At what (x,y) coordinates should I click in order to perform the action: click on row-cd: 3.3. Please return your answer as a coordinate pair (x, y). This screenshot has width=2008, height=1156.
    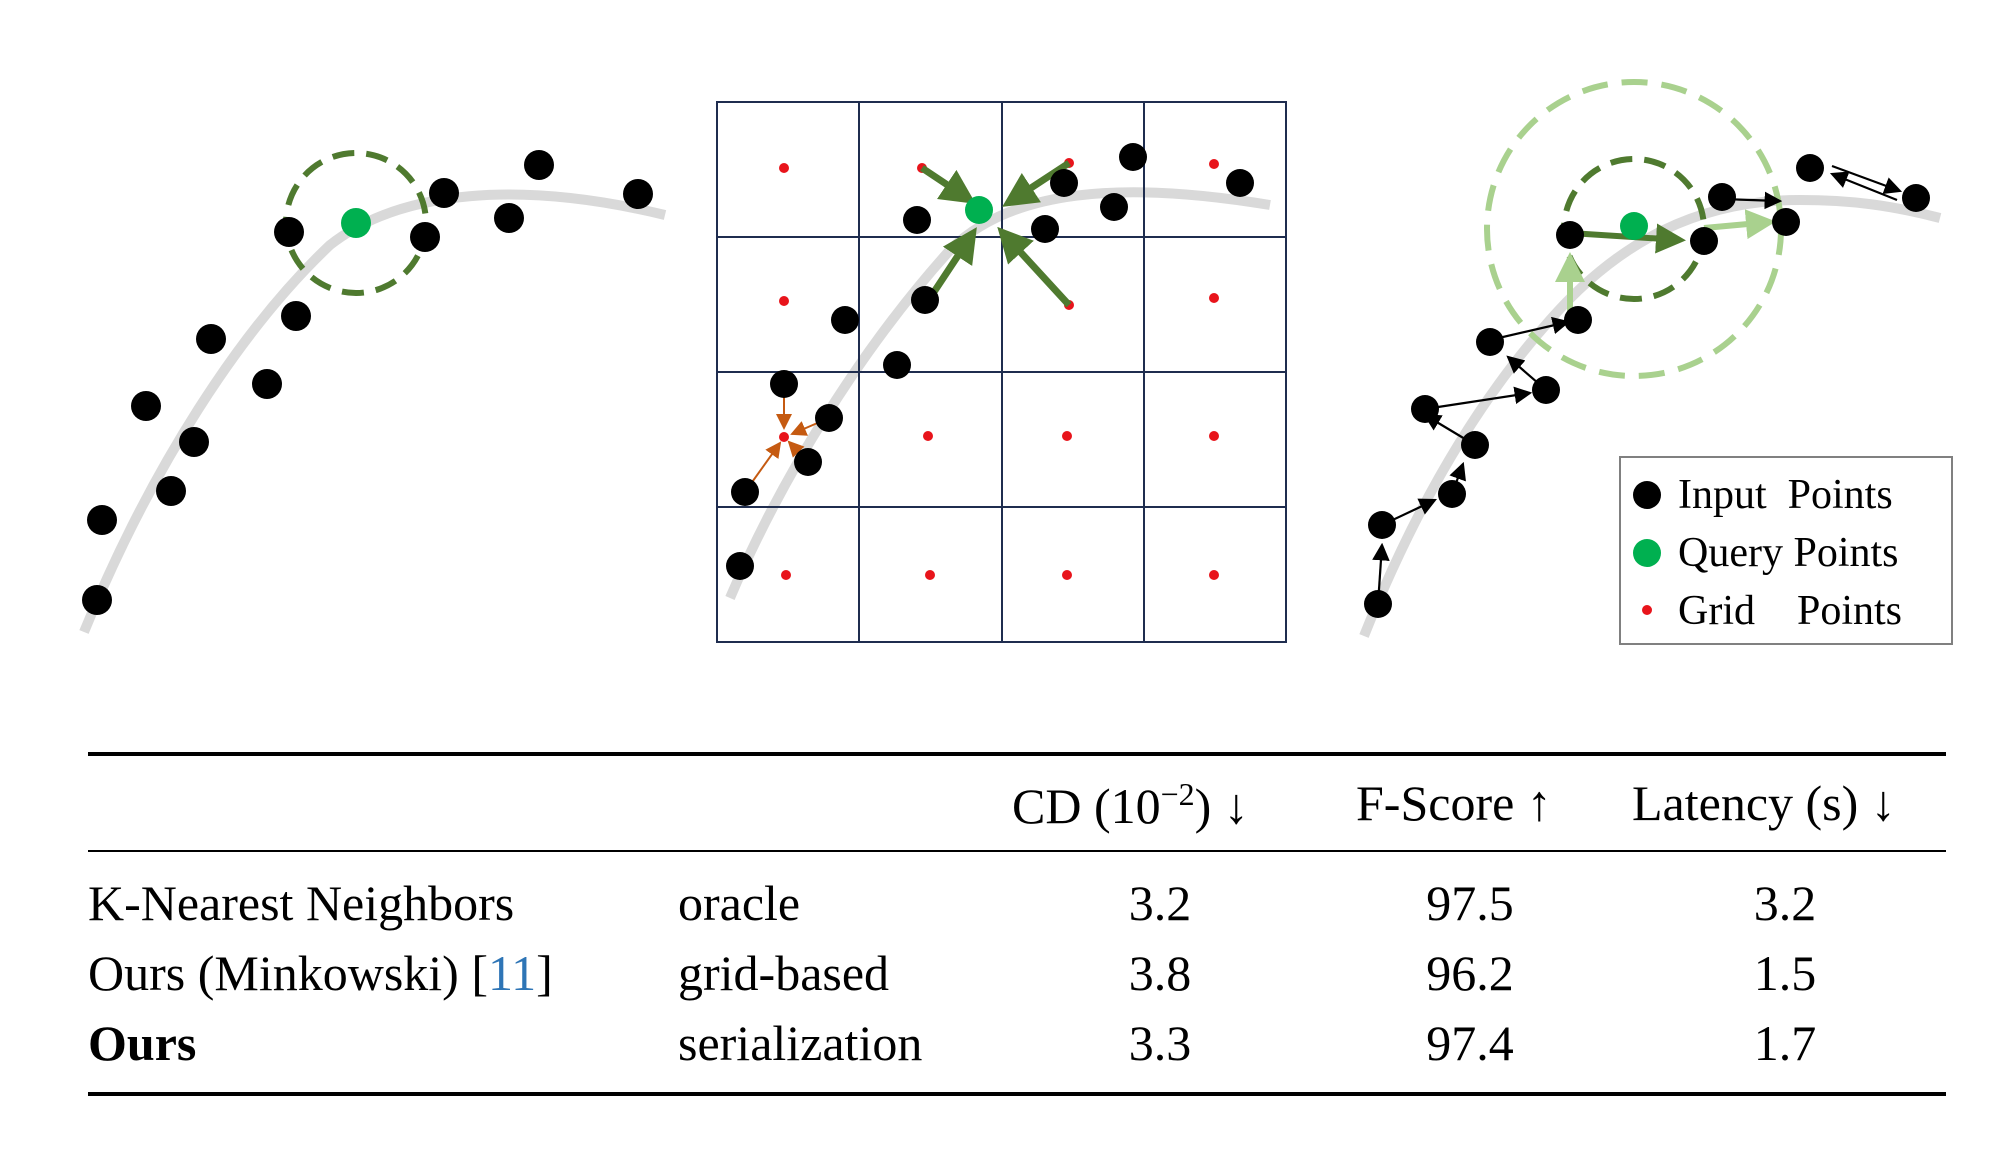
    Looking at the image, I should click on (1160, 1043).